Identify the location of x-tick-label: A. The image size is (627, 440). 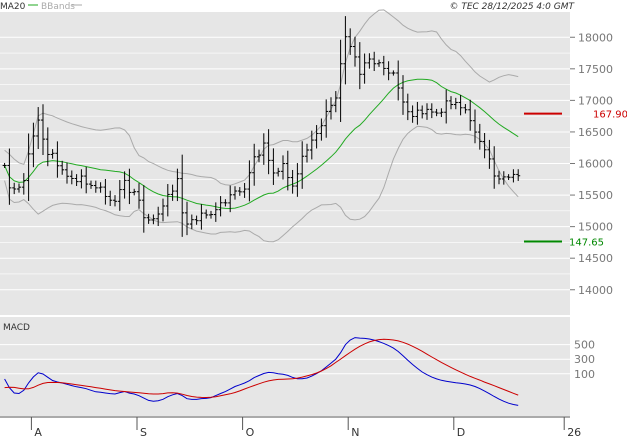
(38, 432).